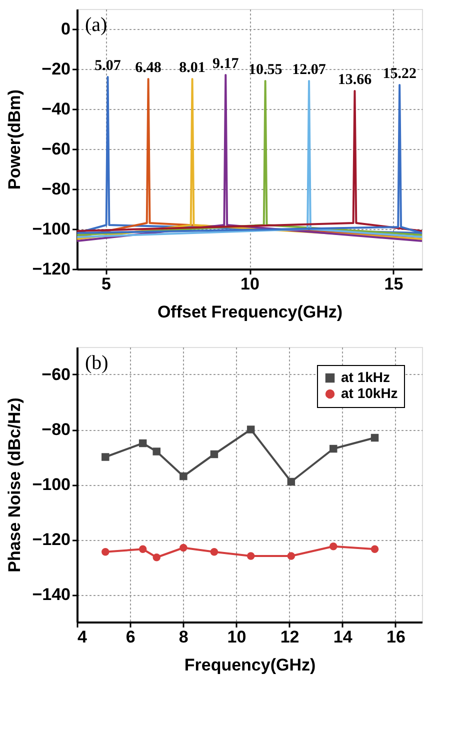  What do you see at coordinates (96, 25) in the screenshot?
I see `annotation: (a)` at bounding box center [96, 25].